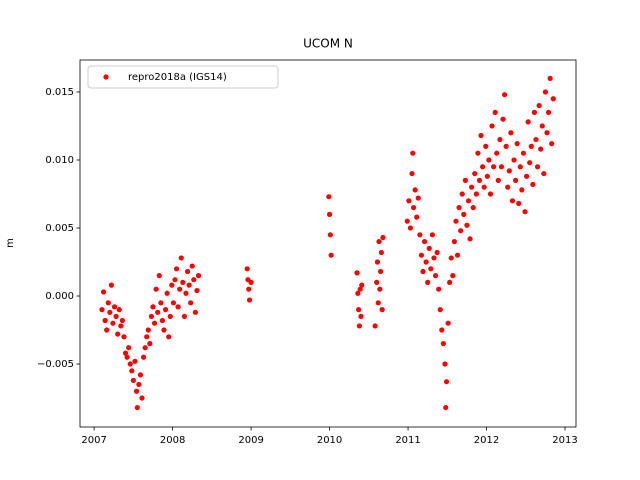 This screenshot has height=480, width=640. I want to click on y-tick-label: 0.000, so click(59, 296).